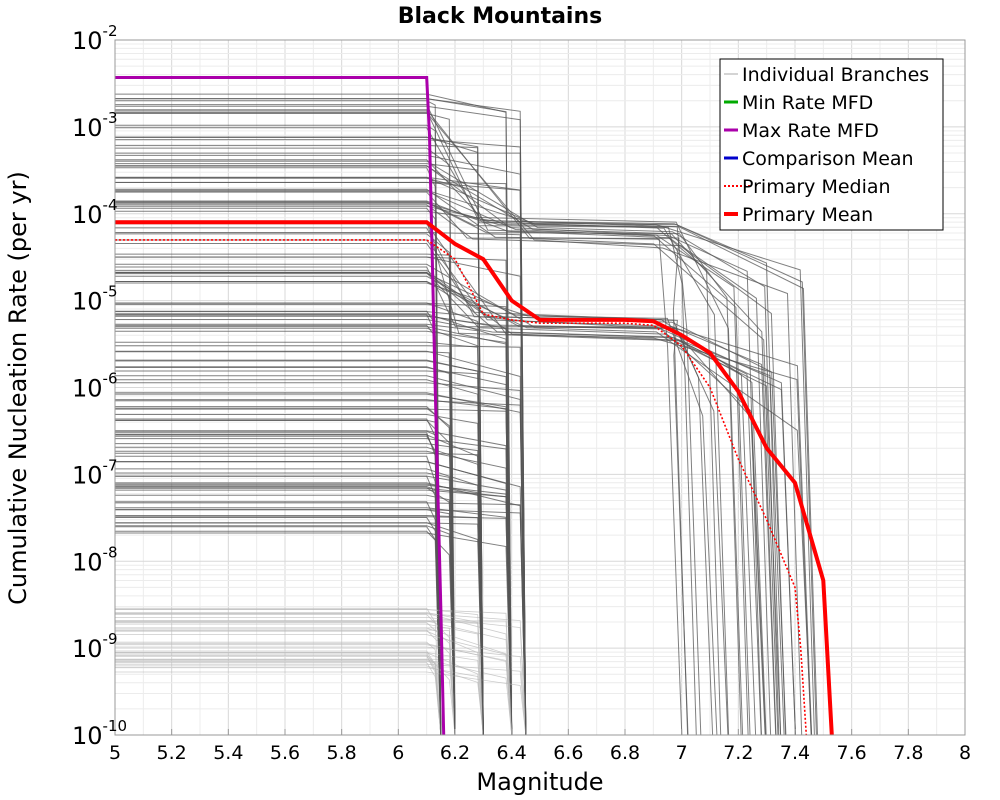 The image size is (1000, 800). What do you see at coordinates (539, 782) in the screenshot?
I see `x-axis-label: Magnitude` at bounding box center [539, 782].